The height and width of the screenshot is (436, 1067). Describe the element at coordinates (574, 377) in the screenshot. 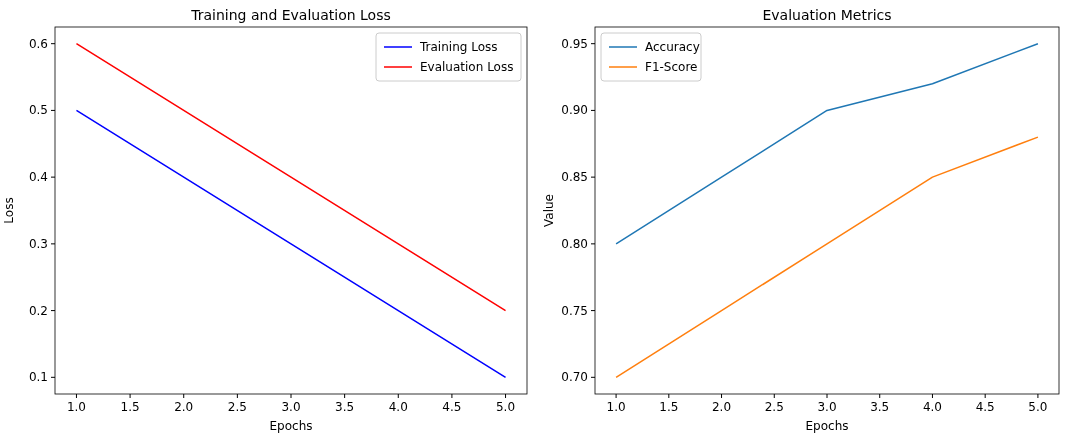

I see `y-tick-label: 0.70` at that location.